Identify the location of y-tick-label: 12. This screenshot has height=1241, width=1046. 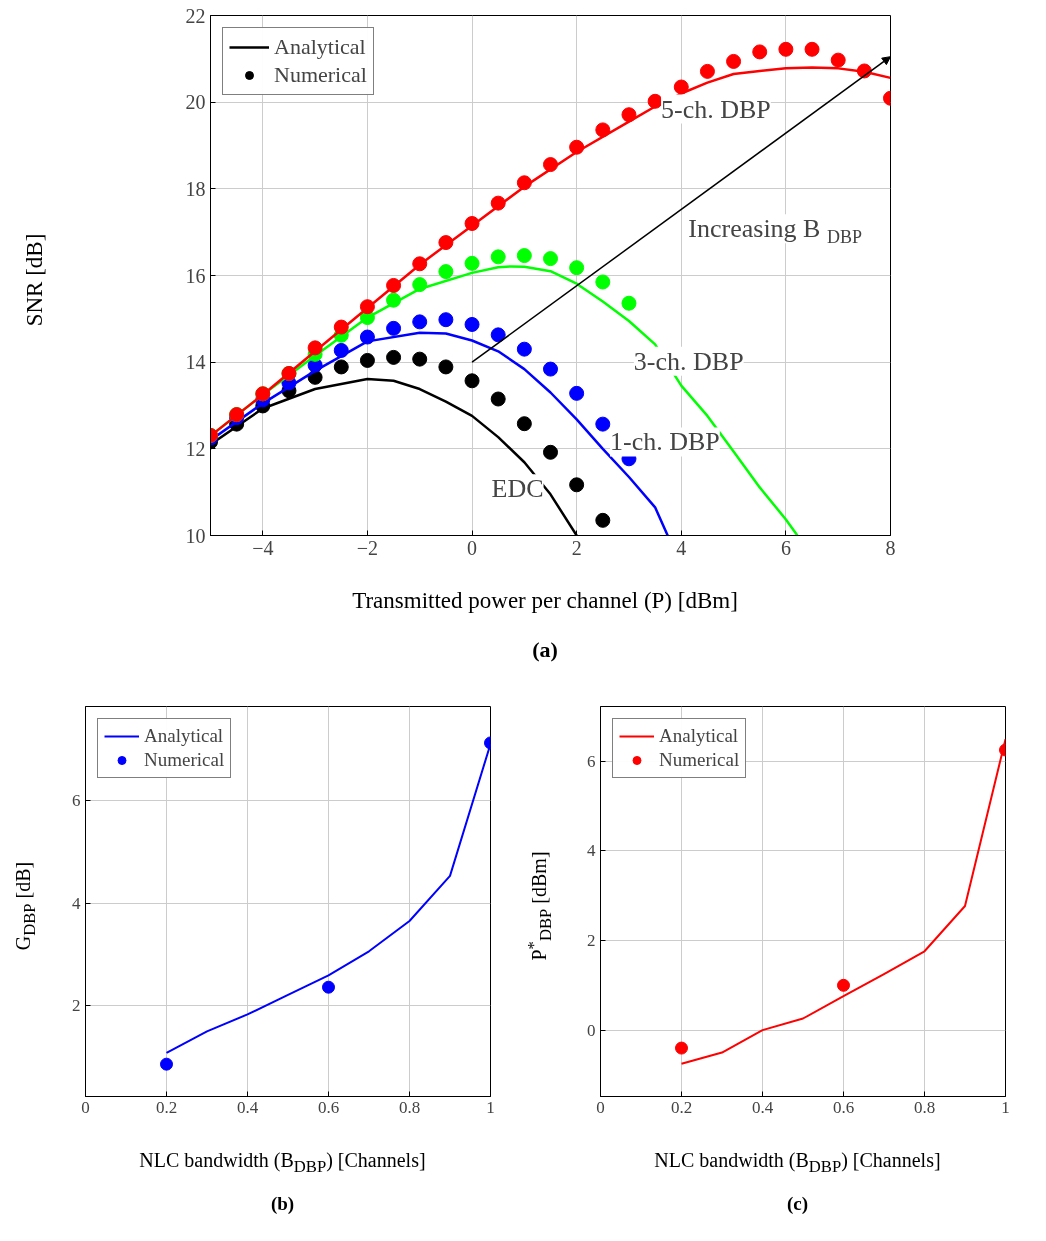
(195, 448).